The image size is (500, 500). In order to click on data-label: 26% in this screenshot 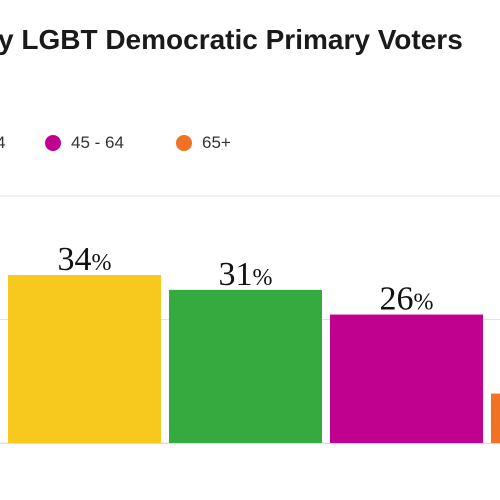, I will do `click(407, 299)`.